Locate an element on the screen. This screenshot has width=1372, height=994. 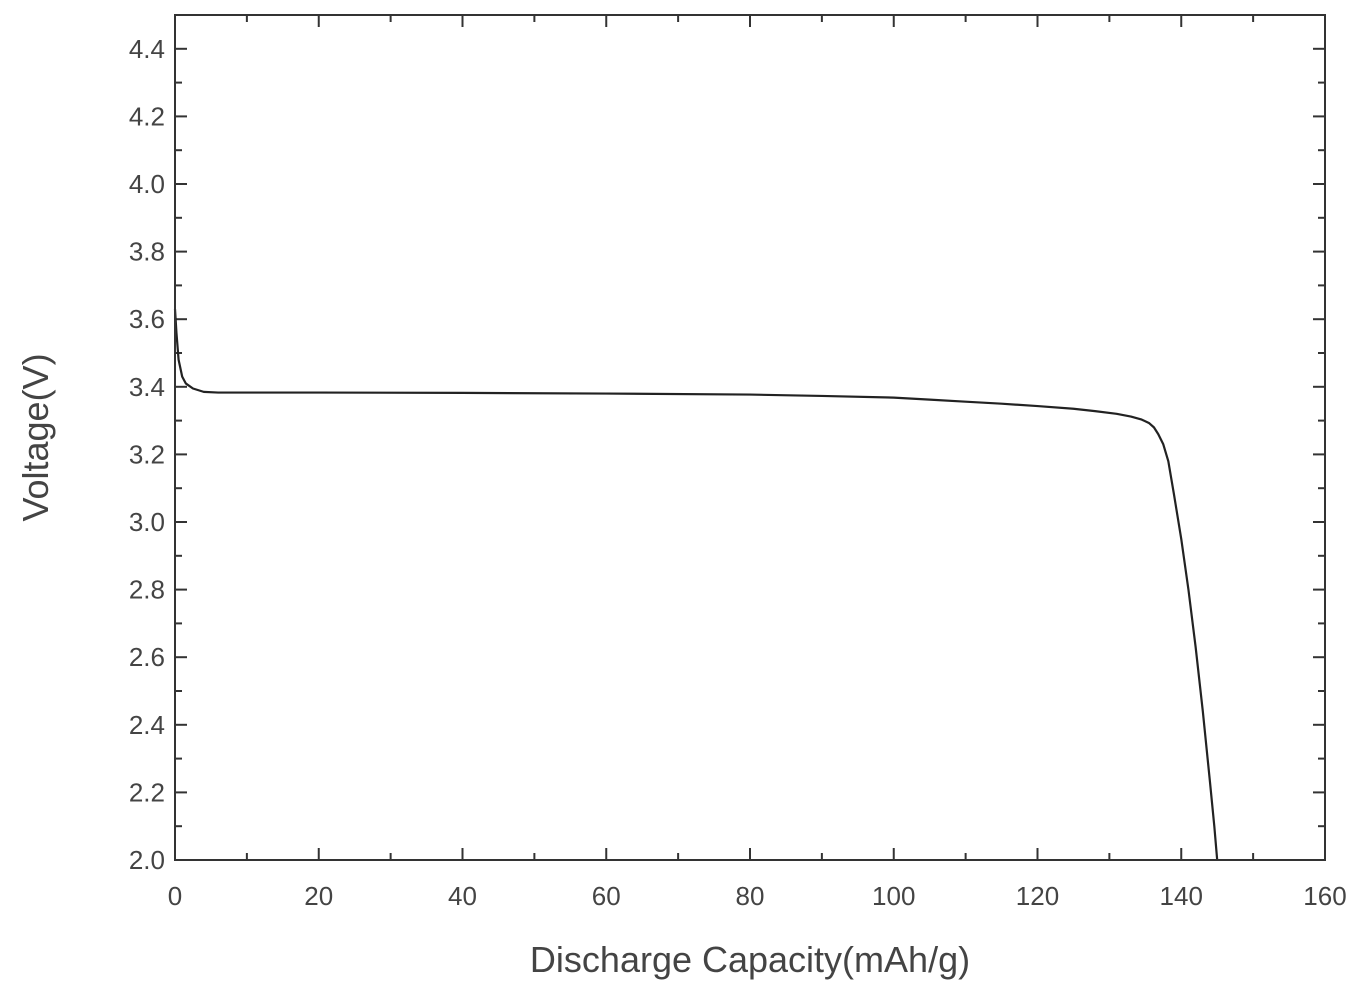
y-tick-label: 4.4 is located at coordinates (147, 49).